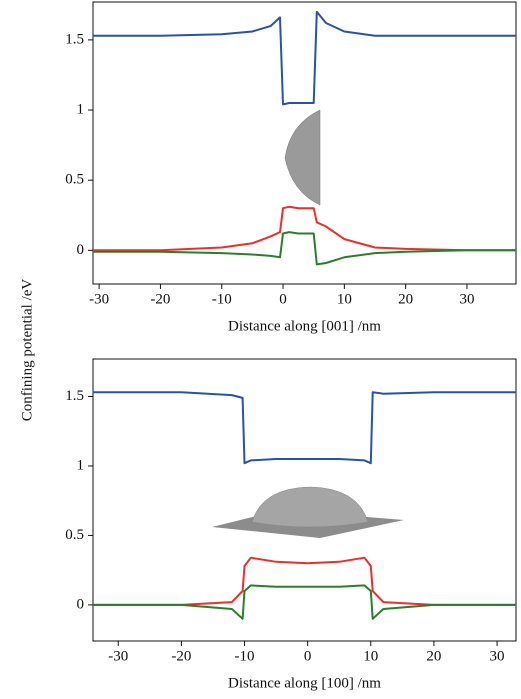 This screenshot has width=521, height=699. What do you see at coordinates (304, 326) in the screenshot?
I see `x-axis-label: Distance along [001] /nm` at bounding box center [304, 326].